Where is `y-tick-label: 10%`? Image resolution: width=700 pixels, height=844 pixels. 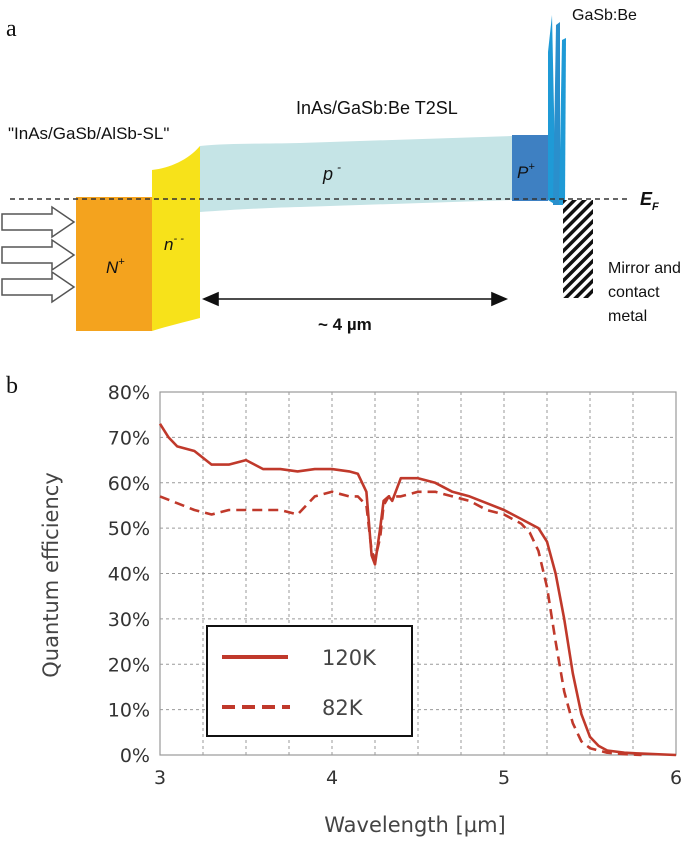 y-tick-label: 10% is located at coordinates (129, 711).